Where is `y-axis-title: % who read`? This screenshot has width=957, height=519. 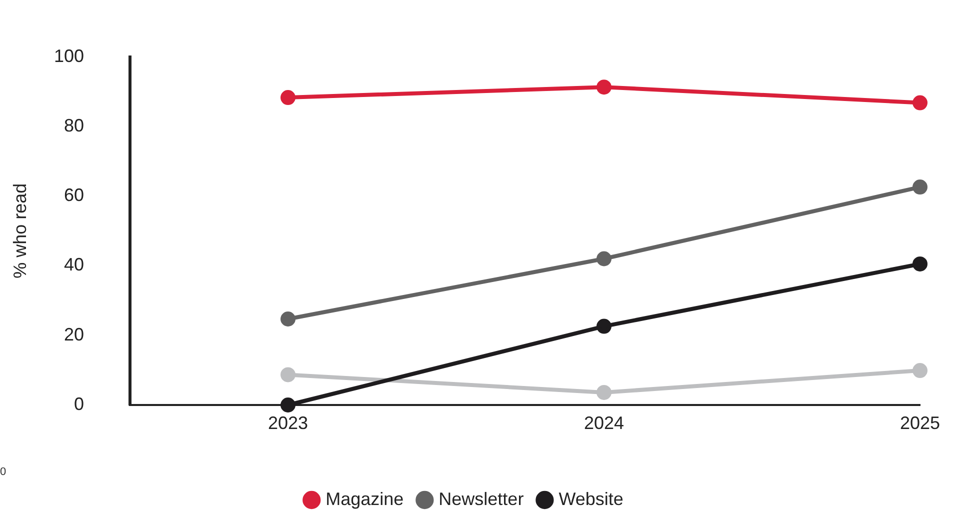 y-axis-title: % who read is located at coordinates (20, 230).